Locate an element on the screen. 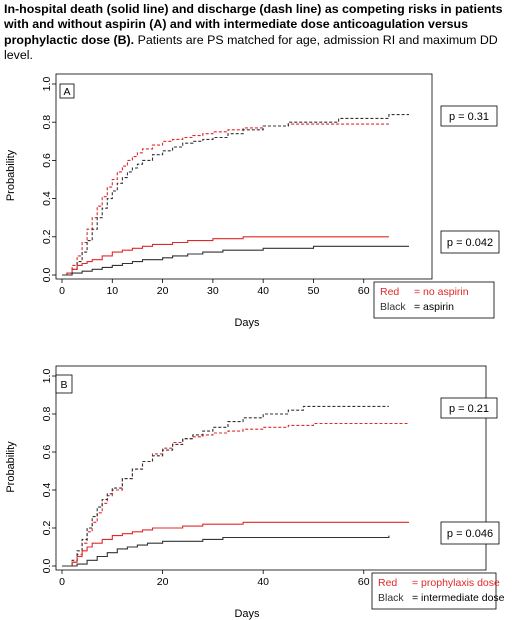 The height and width of the screenshot is (620, 520). x-tick-label: 50 is located at coordinates (314, 291).